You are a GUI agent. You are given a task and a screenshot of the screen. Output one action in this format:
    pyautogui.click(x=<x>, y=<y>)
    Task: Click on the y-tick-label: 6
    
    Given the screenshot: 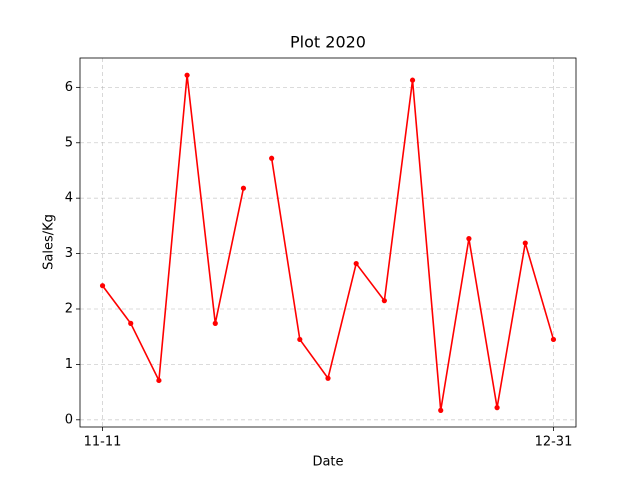 What is the action you would take?
    pyautogui.click(x=69, y=87)
    